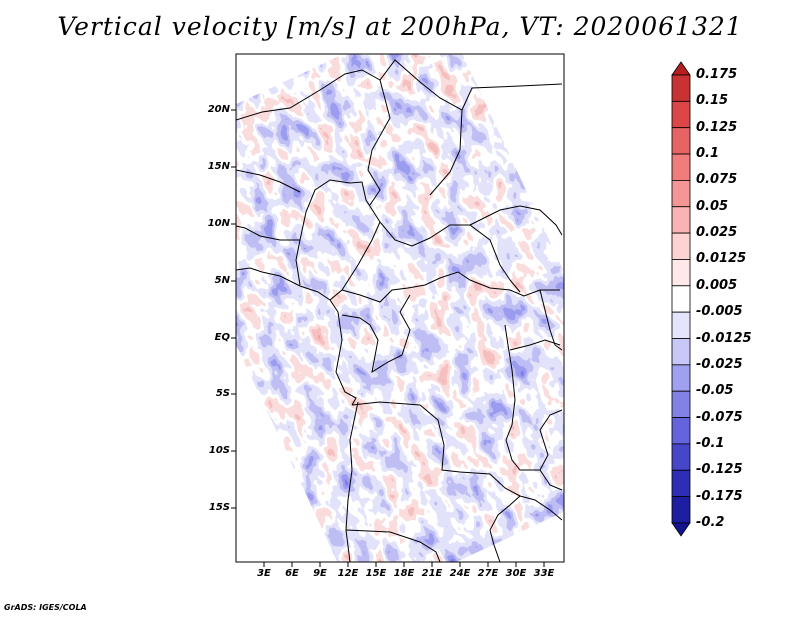  I want to click on colorbar-label: -0.2, so click(710, 522).